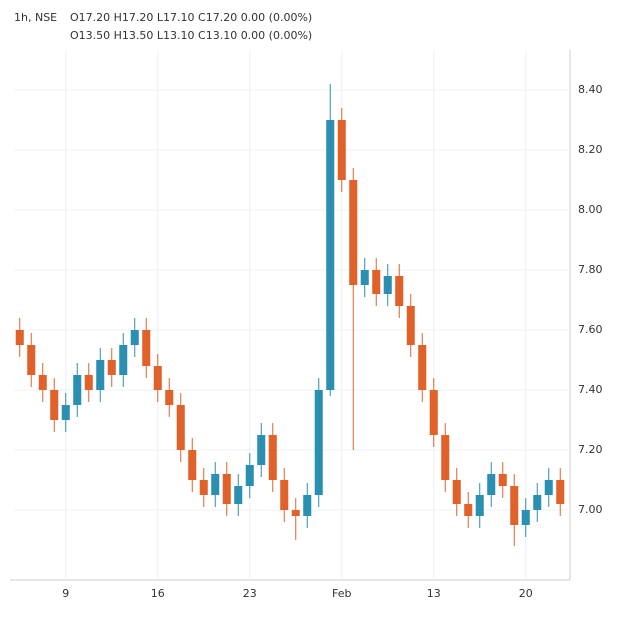 Image resolution: width=640 pixels, height=640 pixels. Describe the element at coordinates (65, 593) in the screenshot. I see `x-tick-label: 9` at that location.